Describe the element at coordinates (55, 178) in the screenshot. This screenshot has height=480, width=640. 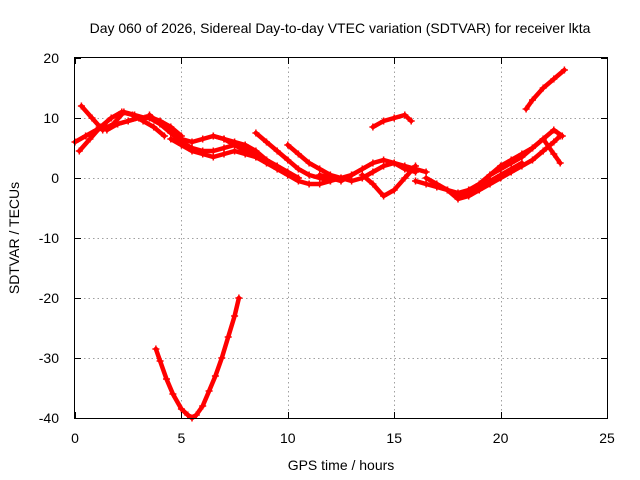
I see `y-tick-label: 0` at that location.